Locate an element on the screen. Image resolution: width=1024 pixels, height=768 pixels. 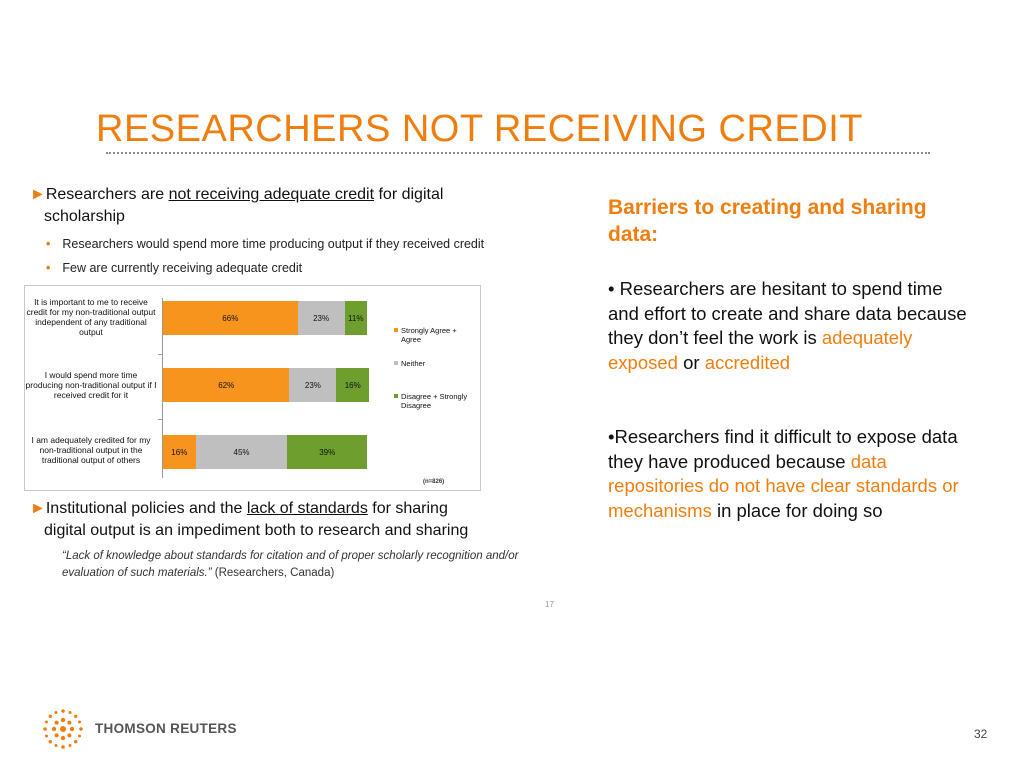
bullet-text-line2: scholarship is located at coordinates (84, 216).